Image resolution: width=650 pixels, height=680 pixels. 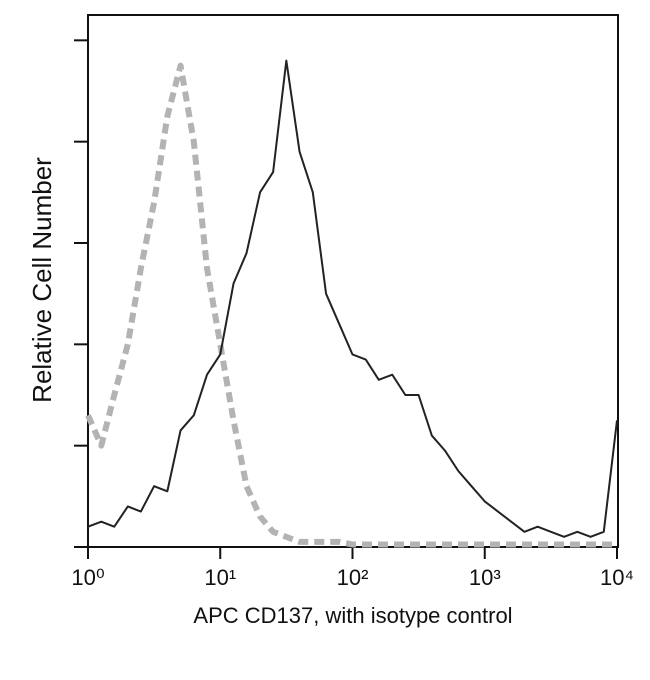 I want to click on x-tick-label: 10⁰, so click(x=87, y=577).